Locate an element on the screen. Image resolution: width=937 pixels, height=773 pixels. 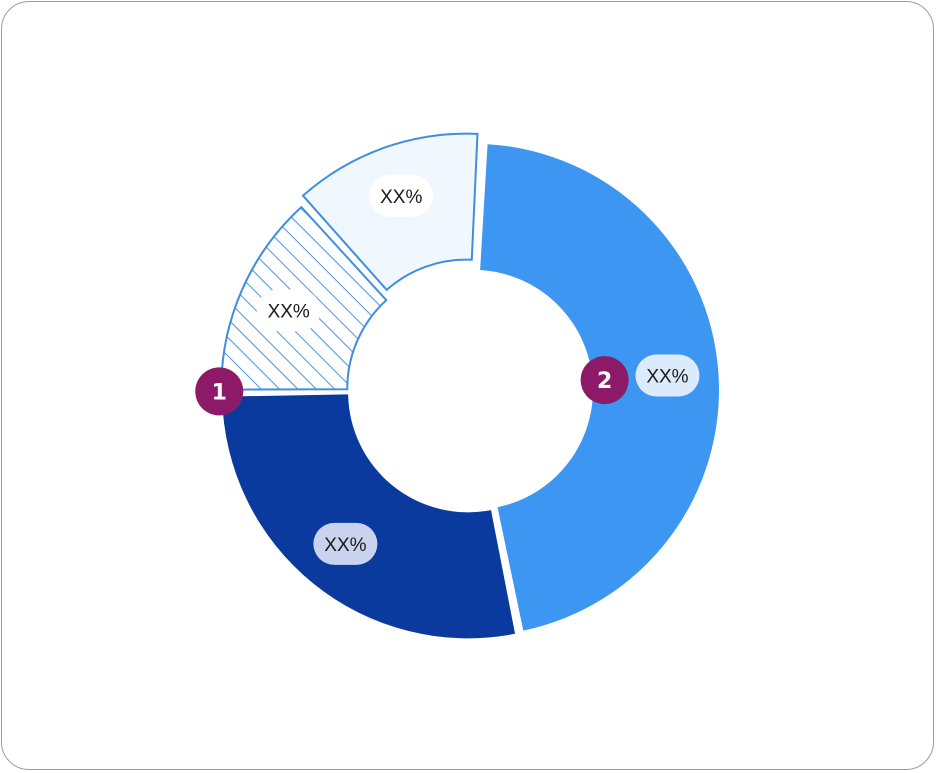
slice-label-4: XX% is located at coordinates (401, 197).